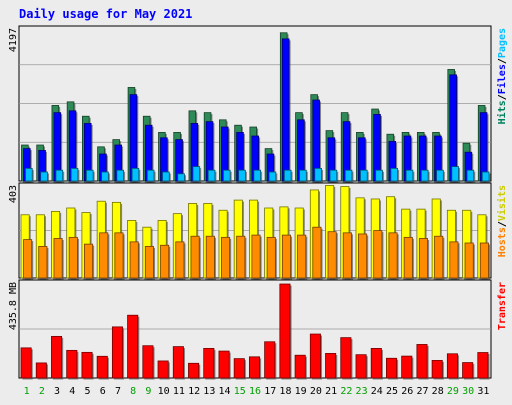 The image size is (512, 405). Describe the element at coordinates (57, 391) in the screenshot. I see `day-label-3: 3` at that location.